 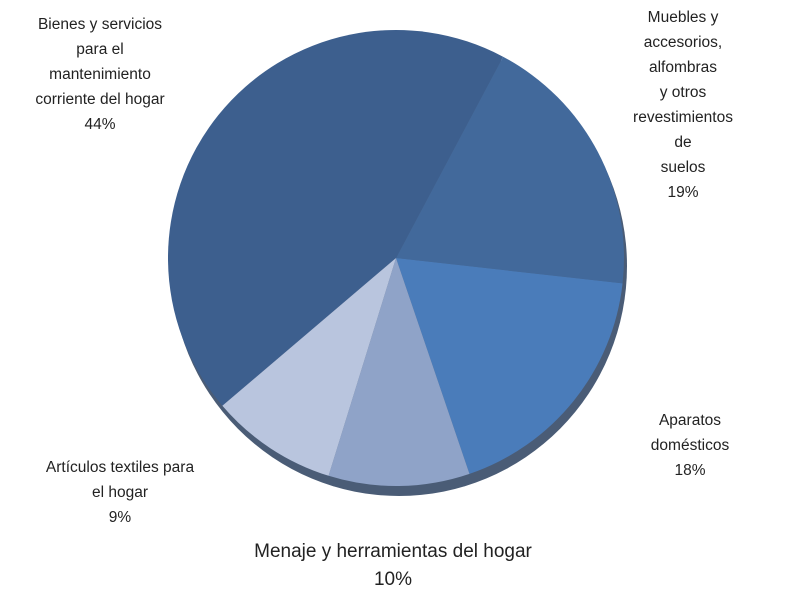 What do you see at coordinates (393, 551) in the screenshot?
I see `category-name: Menaje y herramientas del hogar` at bounding box center [393, 551].